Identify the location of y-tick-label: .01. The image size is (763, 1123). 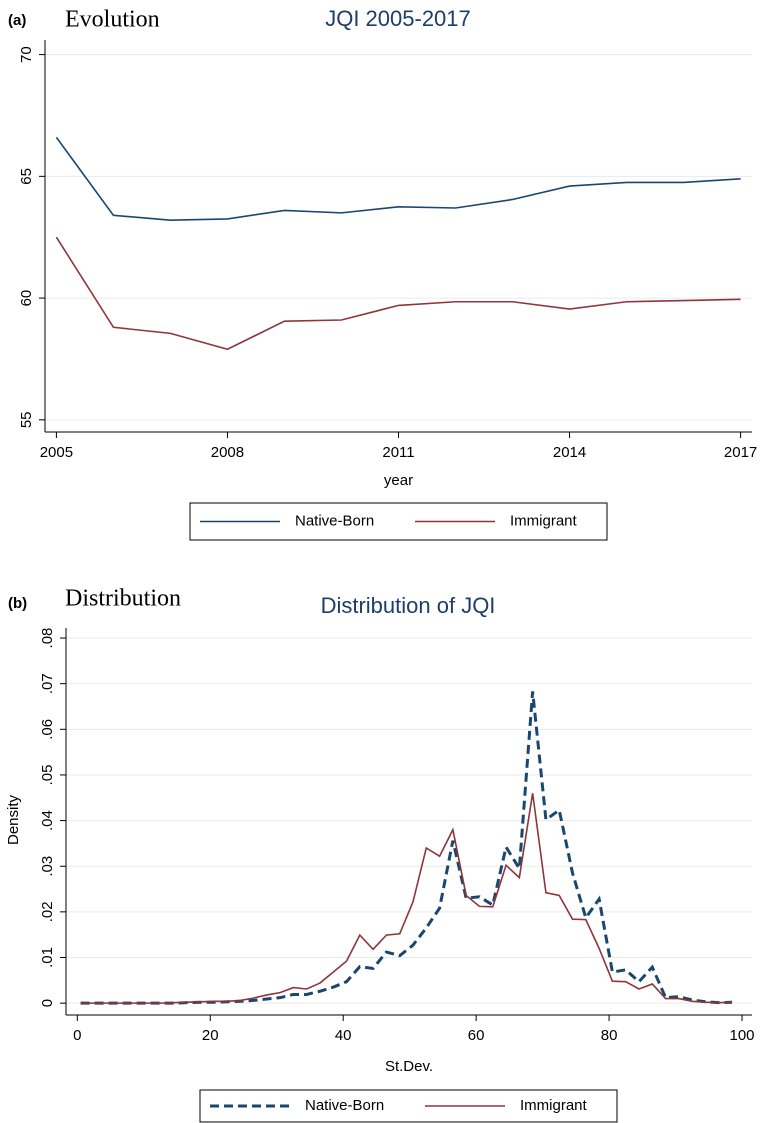
(47, 957).